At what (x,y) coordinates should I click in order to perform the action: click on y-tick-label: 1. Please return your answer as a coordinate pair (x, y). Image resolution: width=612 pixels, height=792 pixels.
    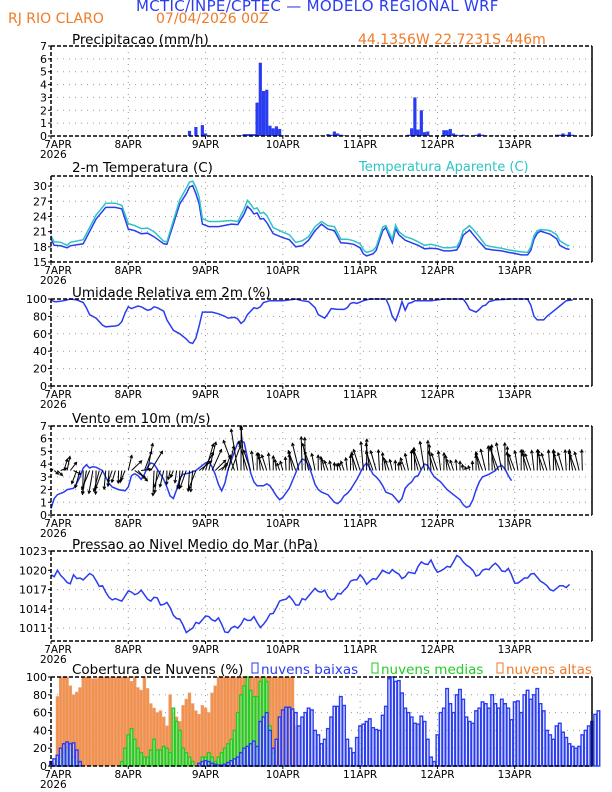
    Looking at the image, I should click on (43, 123).